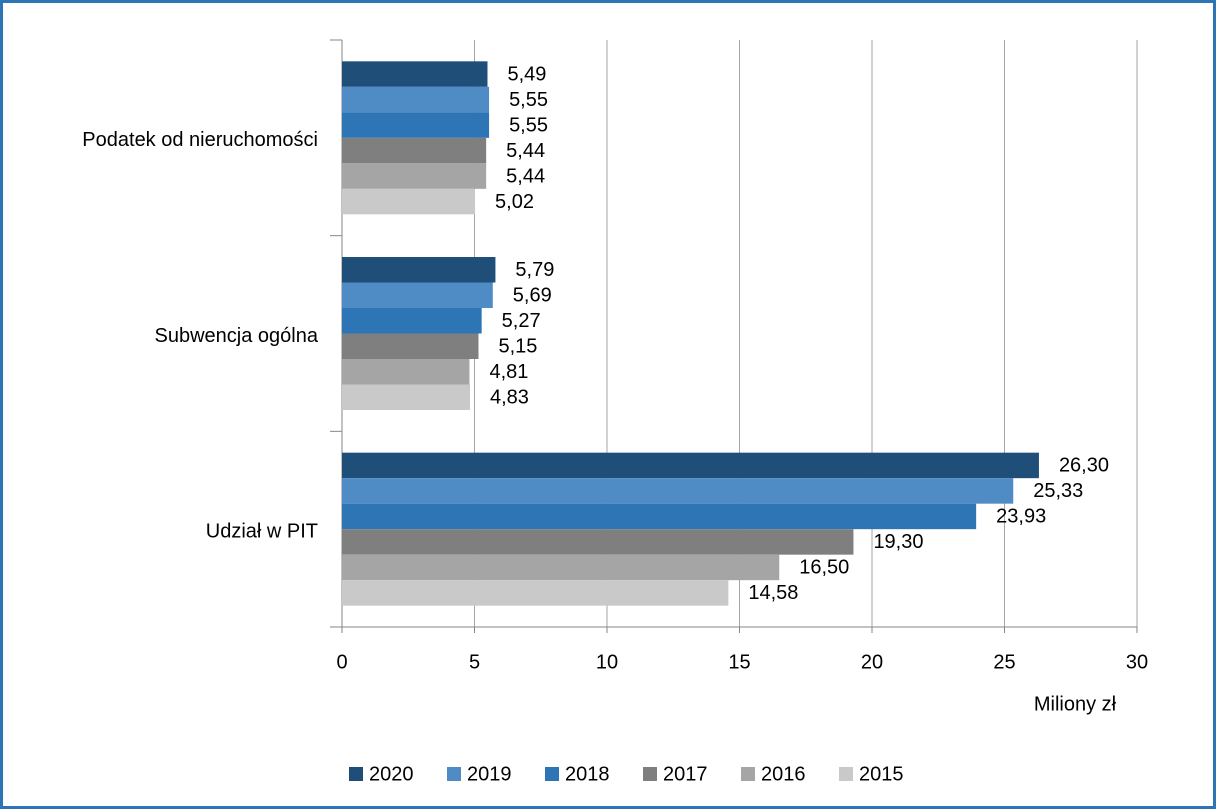 The height and width of the screenshot is (809, 1216). Describe the element at coordinates (898, 542) in the screenshot. I see `data-label: 19,30` at that location.